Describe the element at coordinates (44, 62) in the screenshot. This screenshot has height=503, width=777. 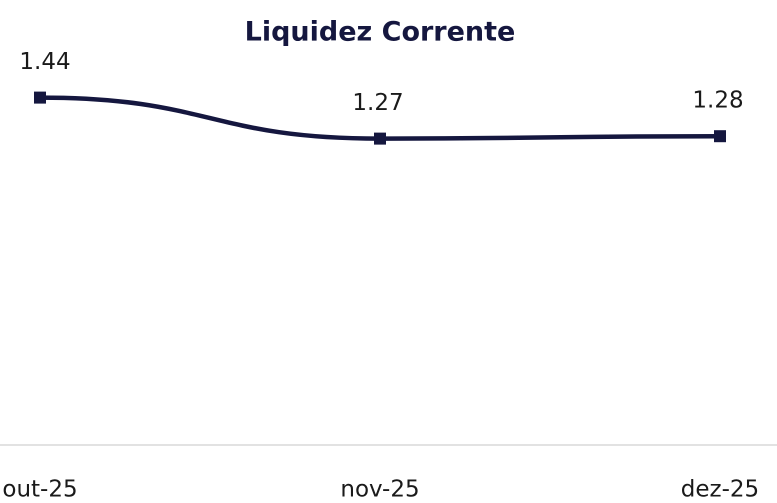
I see `data-label: 1.44` at that location.